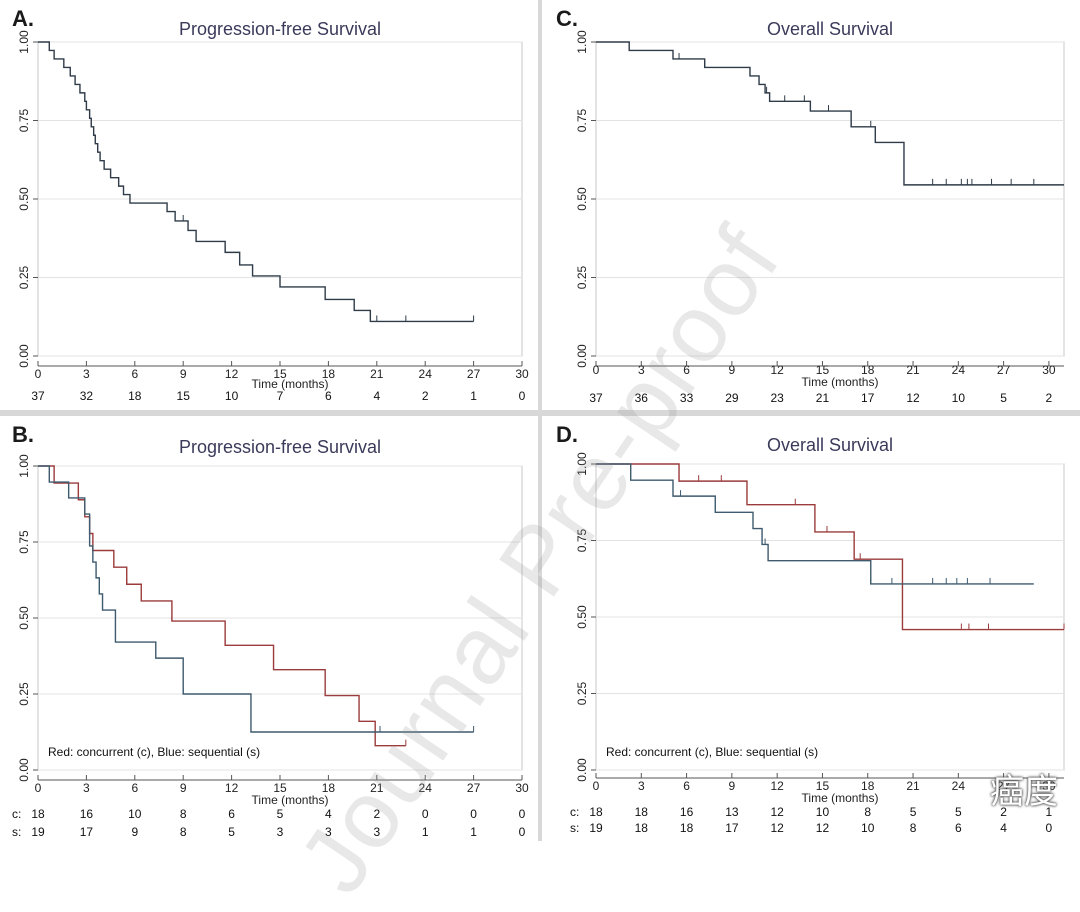 The width and height of the screenshot is (1080, 912). I want to click on x-tick-label: 3, so click(86, 374).